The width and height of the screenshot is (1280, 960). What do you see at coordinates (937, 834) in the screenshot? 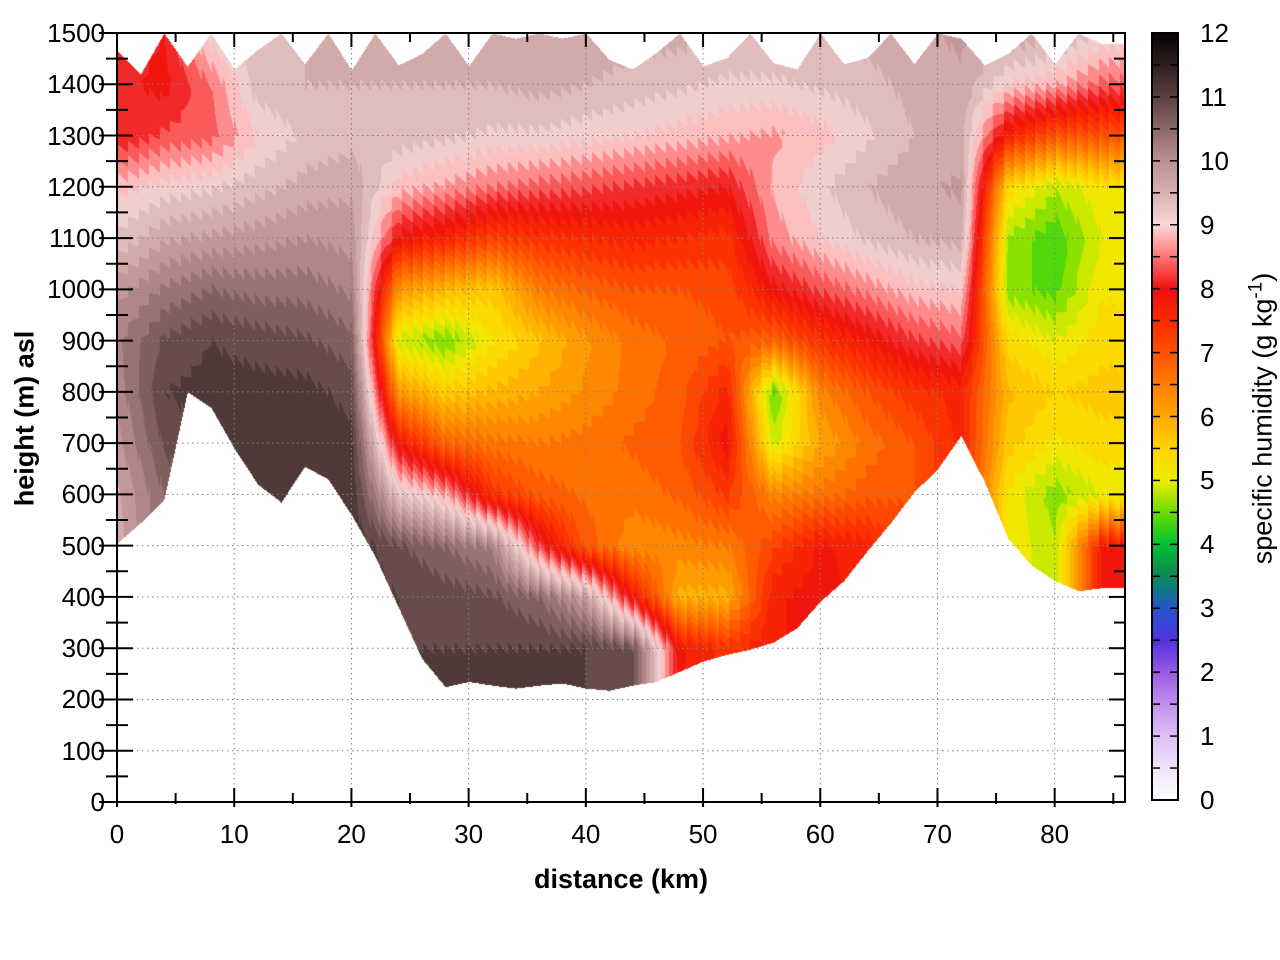
I see `x-tick-label: 70` at bounding box center [937, 834].